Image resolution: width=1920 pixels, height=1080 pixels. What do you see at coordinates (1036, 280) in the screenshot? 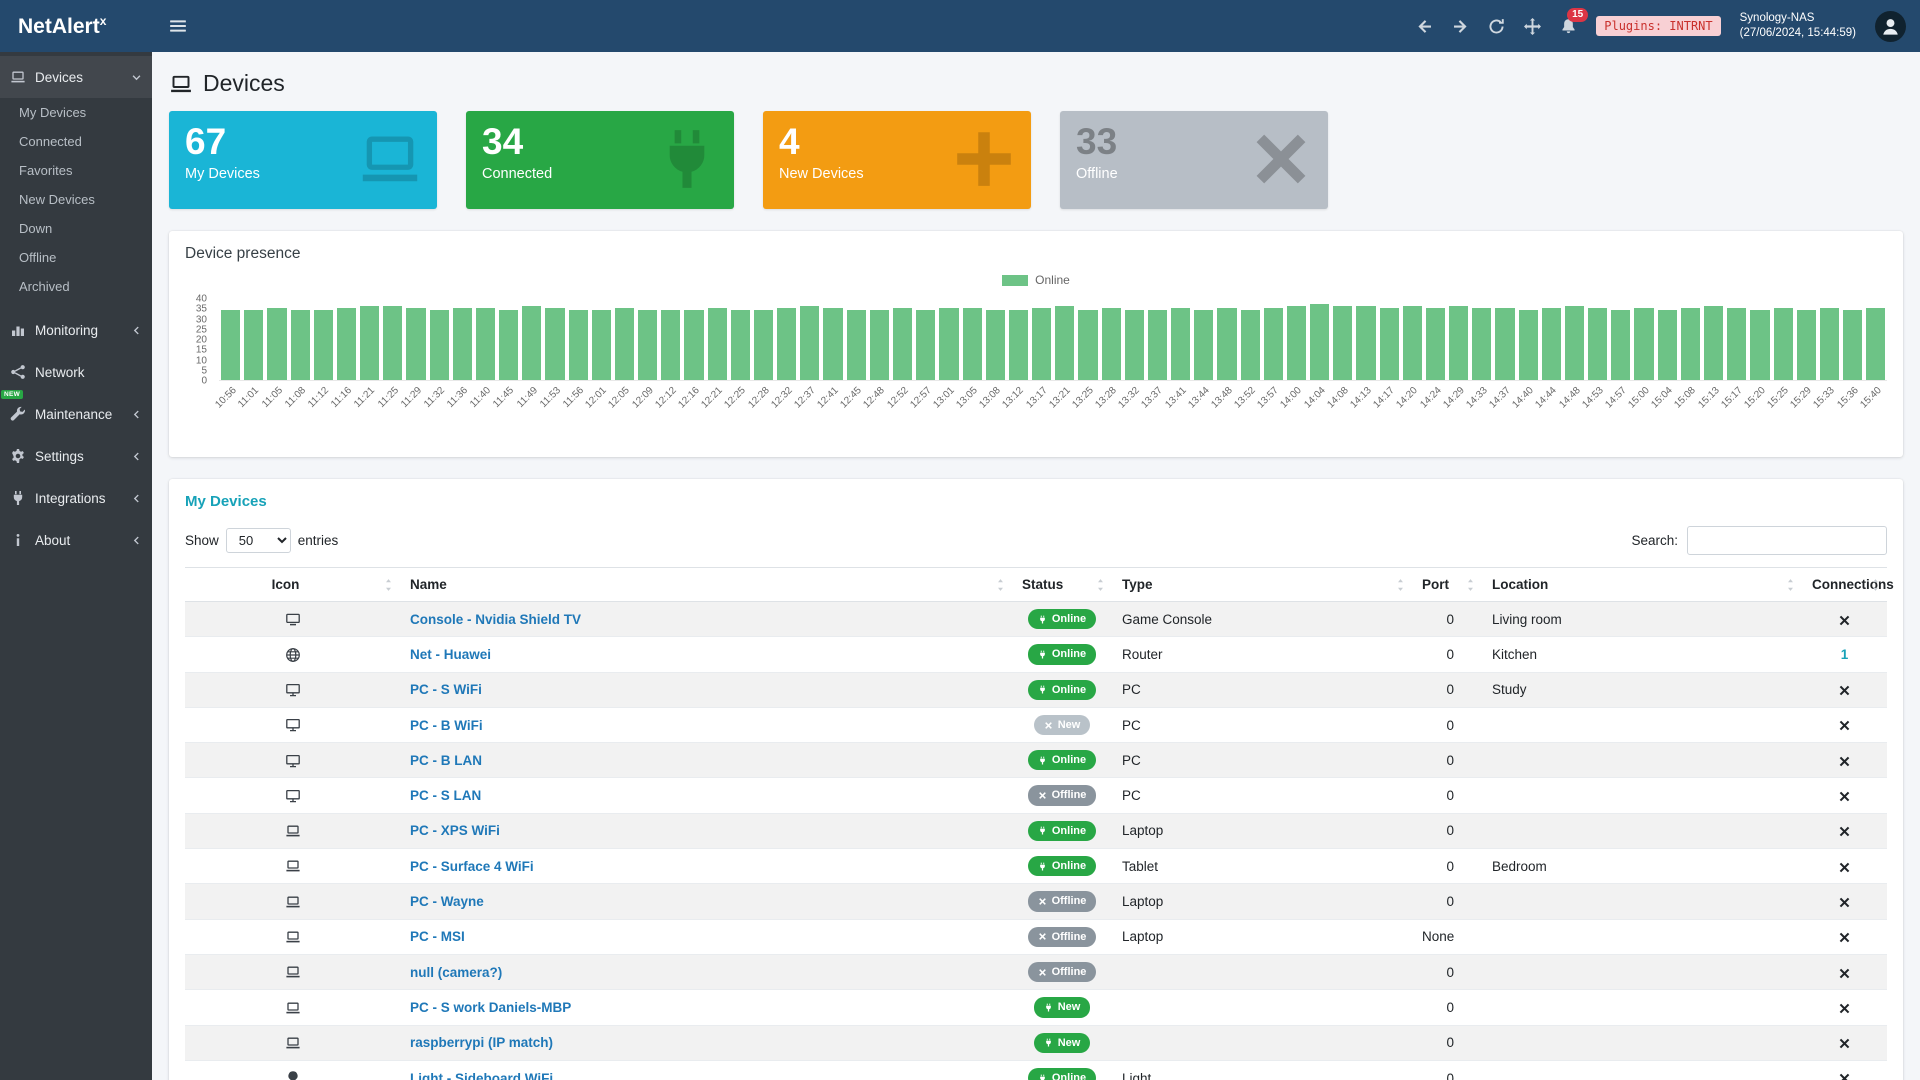
I see `chart-legend: Online` at bounding box center [1036, 280].